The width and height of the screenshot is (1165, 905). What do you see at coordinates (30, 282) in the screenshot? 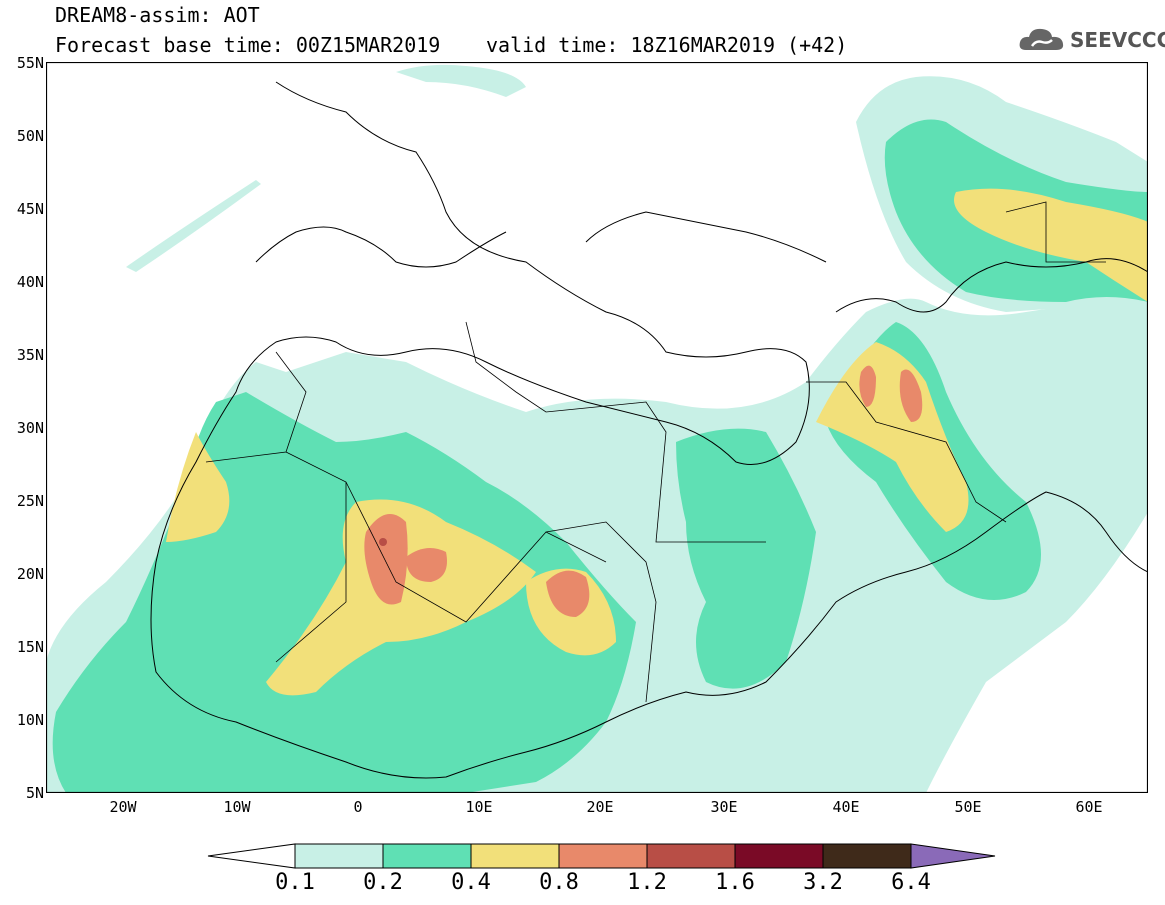
I see `lat-label: 40N` at bounding box center [30, 282].